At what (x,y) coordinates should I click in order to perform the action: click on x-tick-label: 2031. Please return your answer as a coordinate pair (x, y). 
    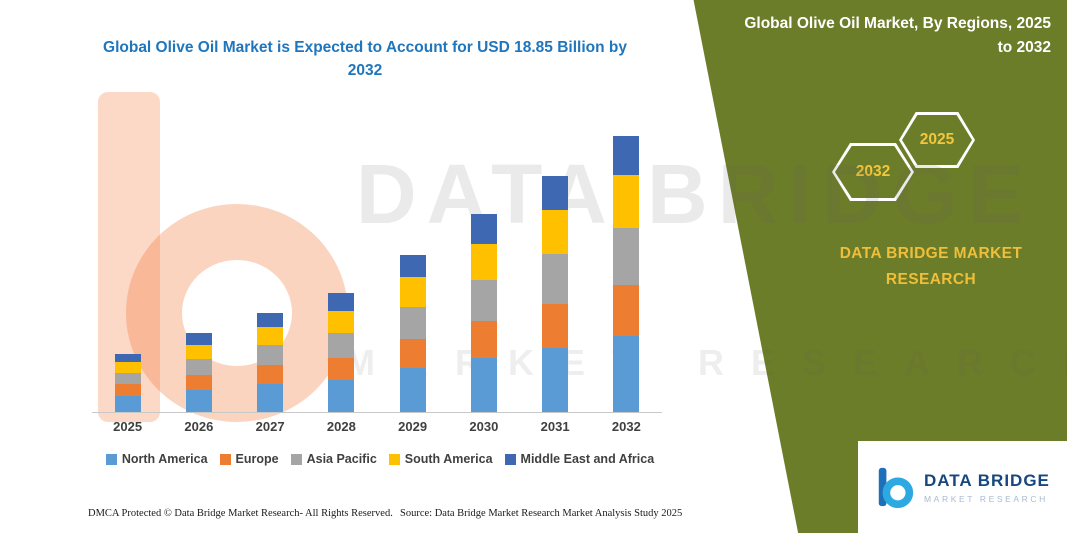
    Looking at the image, I should click on (555, 426).